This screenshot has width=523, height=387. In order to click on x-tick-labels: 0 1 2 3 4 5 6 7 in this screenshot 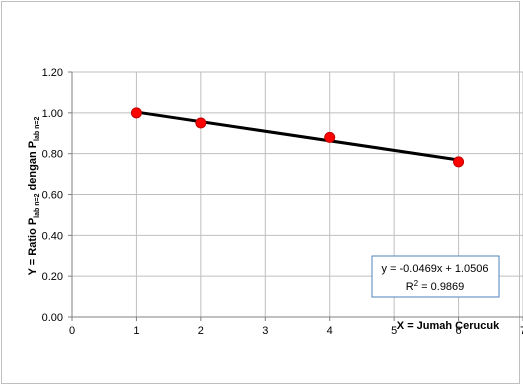, I will do `click(296, 331)`.